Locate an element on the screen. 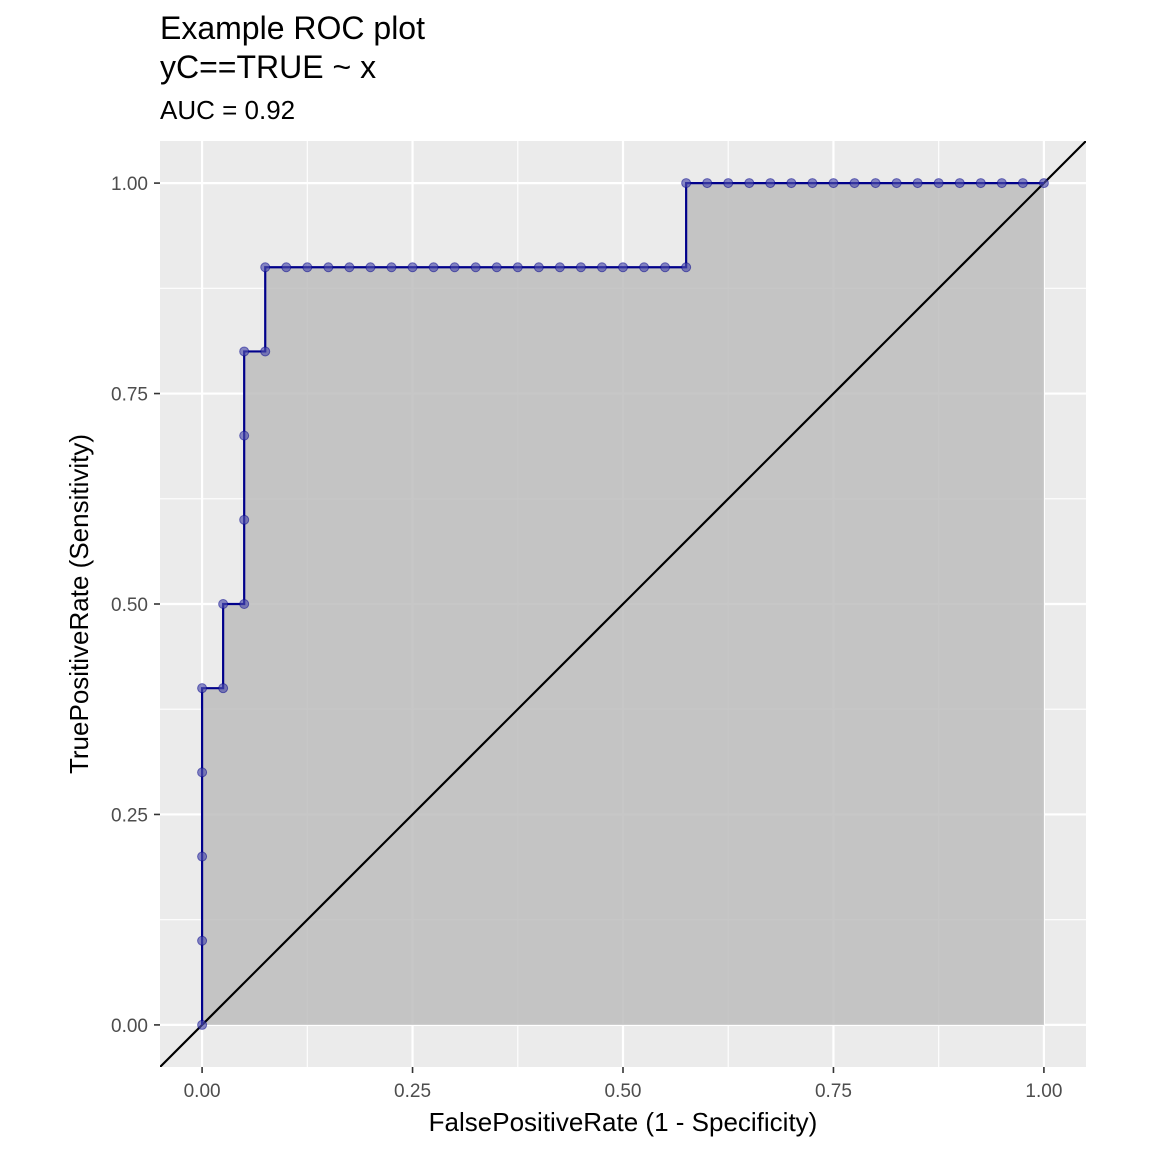 The height and width of the screenshot is (1152, 1152). y-tick-label: 0.25 is located at coordinates (129, 815).